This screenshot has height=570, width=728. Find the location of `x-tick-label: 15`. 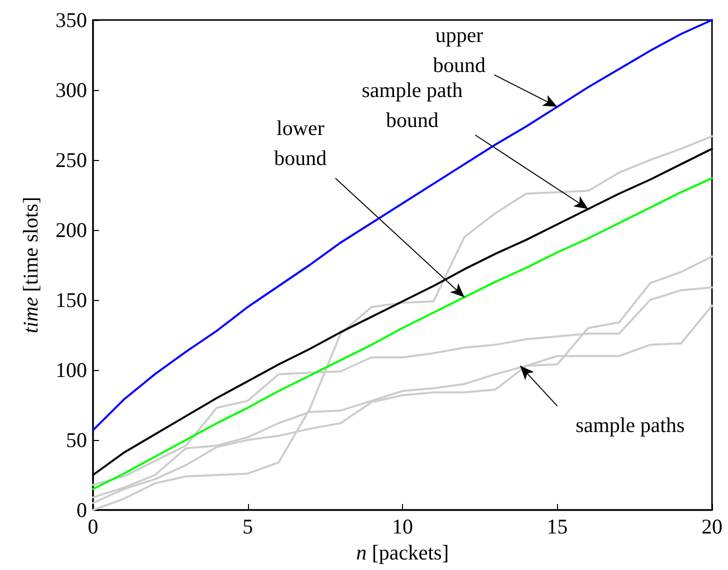

x-tick-label: 15 is located at coordinates (557, 526).